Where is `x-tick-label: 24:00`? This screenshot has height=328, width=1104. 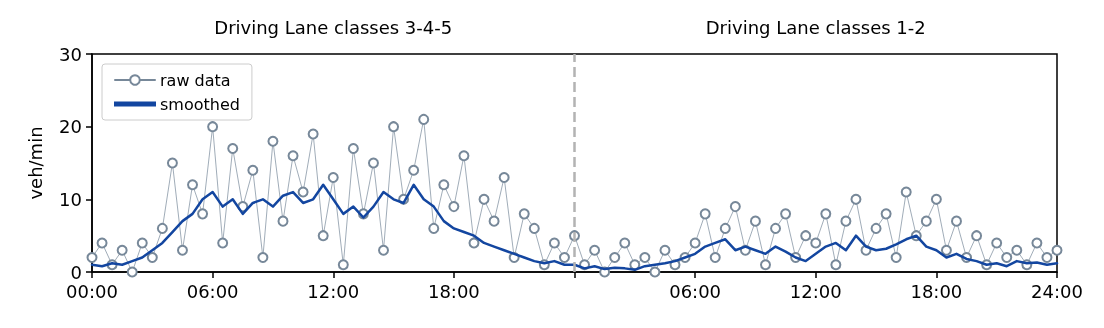
x-tick-label: 24:00 is located at coordinates (1057, 291).